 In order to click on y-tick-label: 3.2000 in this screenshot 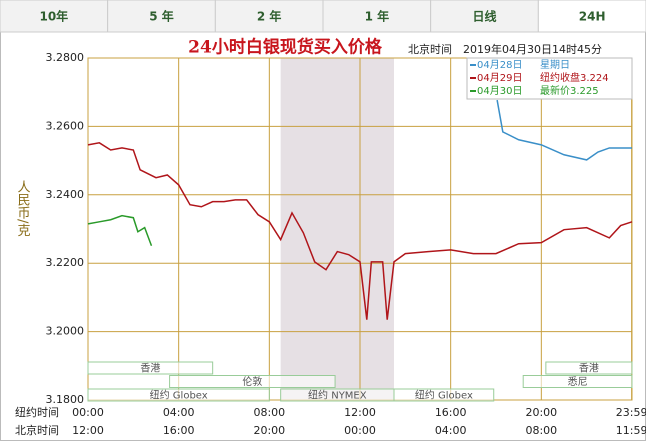, I will do `click(65, 331)`.